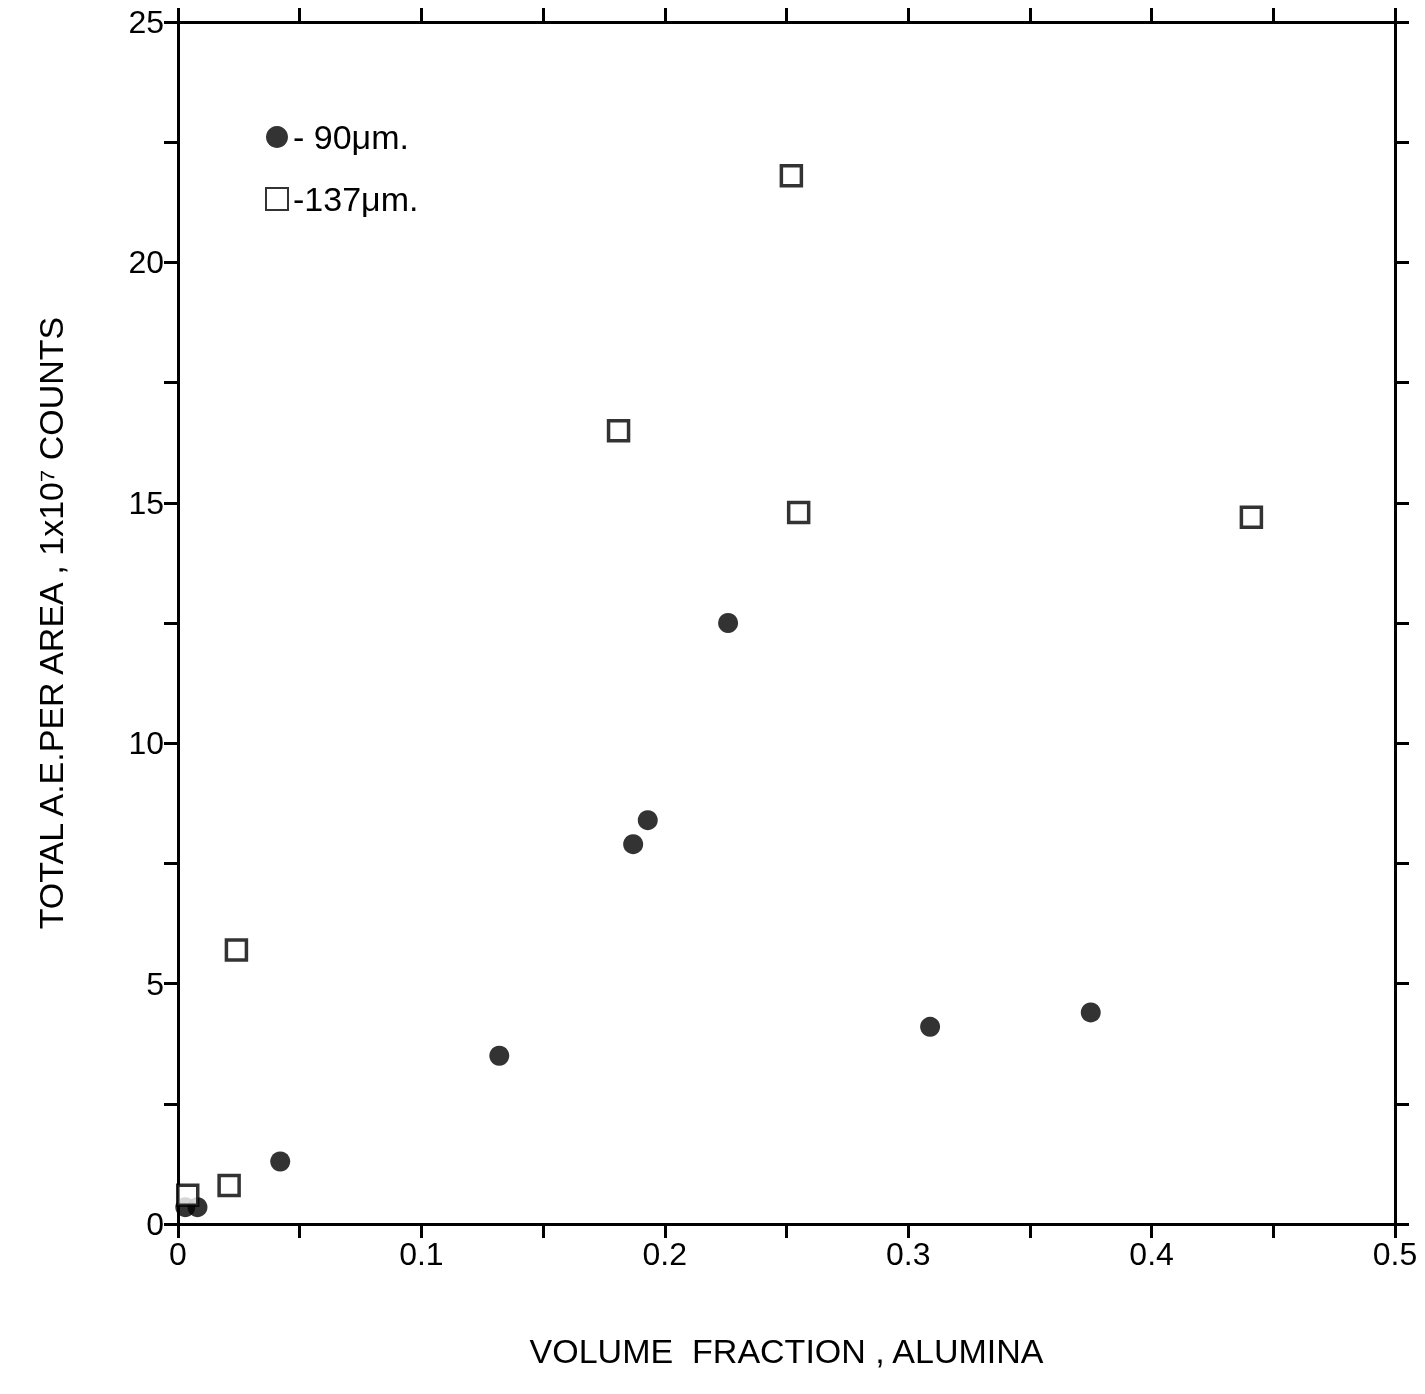 The image size is (1425, 1394). Describe the element at coordinates (665, 1254) in the screenshot. I see `x-tick-label: 0.2` at that location.